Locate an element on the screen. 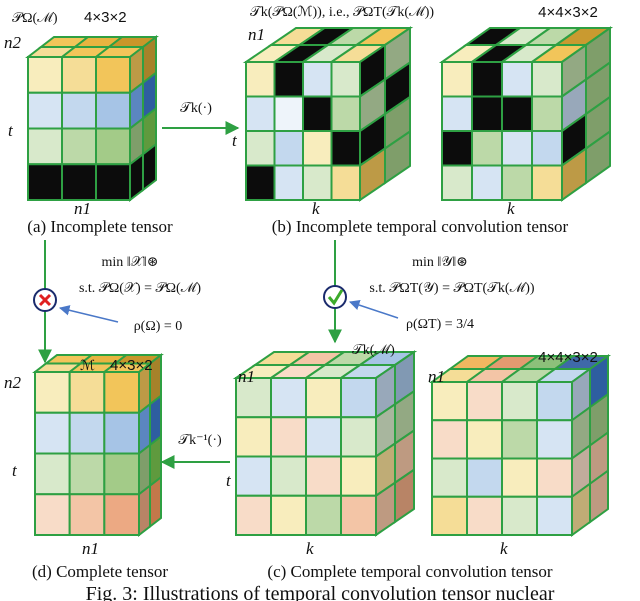 The height and width of the screenshot is (601, 640). constraint: s.t. 𝒫Ω(𝒳) = 𝒫Ω(ℳ) is located at coordinates (140, 288).